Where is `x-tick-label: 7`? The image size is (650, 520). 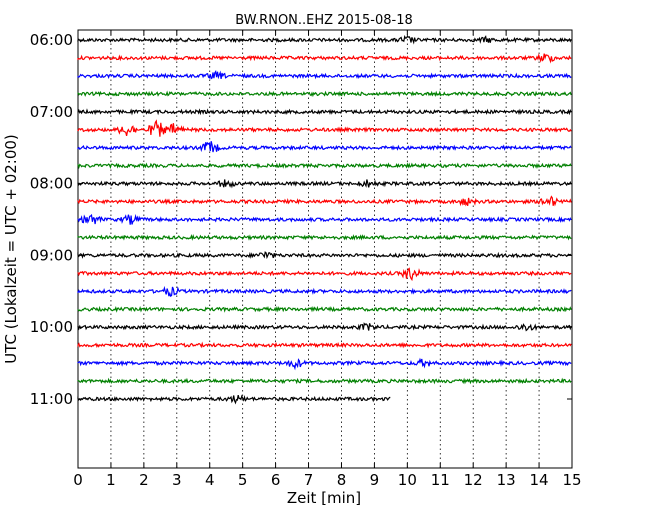 x-tick-label: 7 is located at coordinates (309, 480).